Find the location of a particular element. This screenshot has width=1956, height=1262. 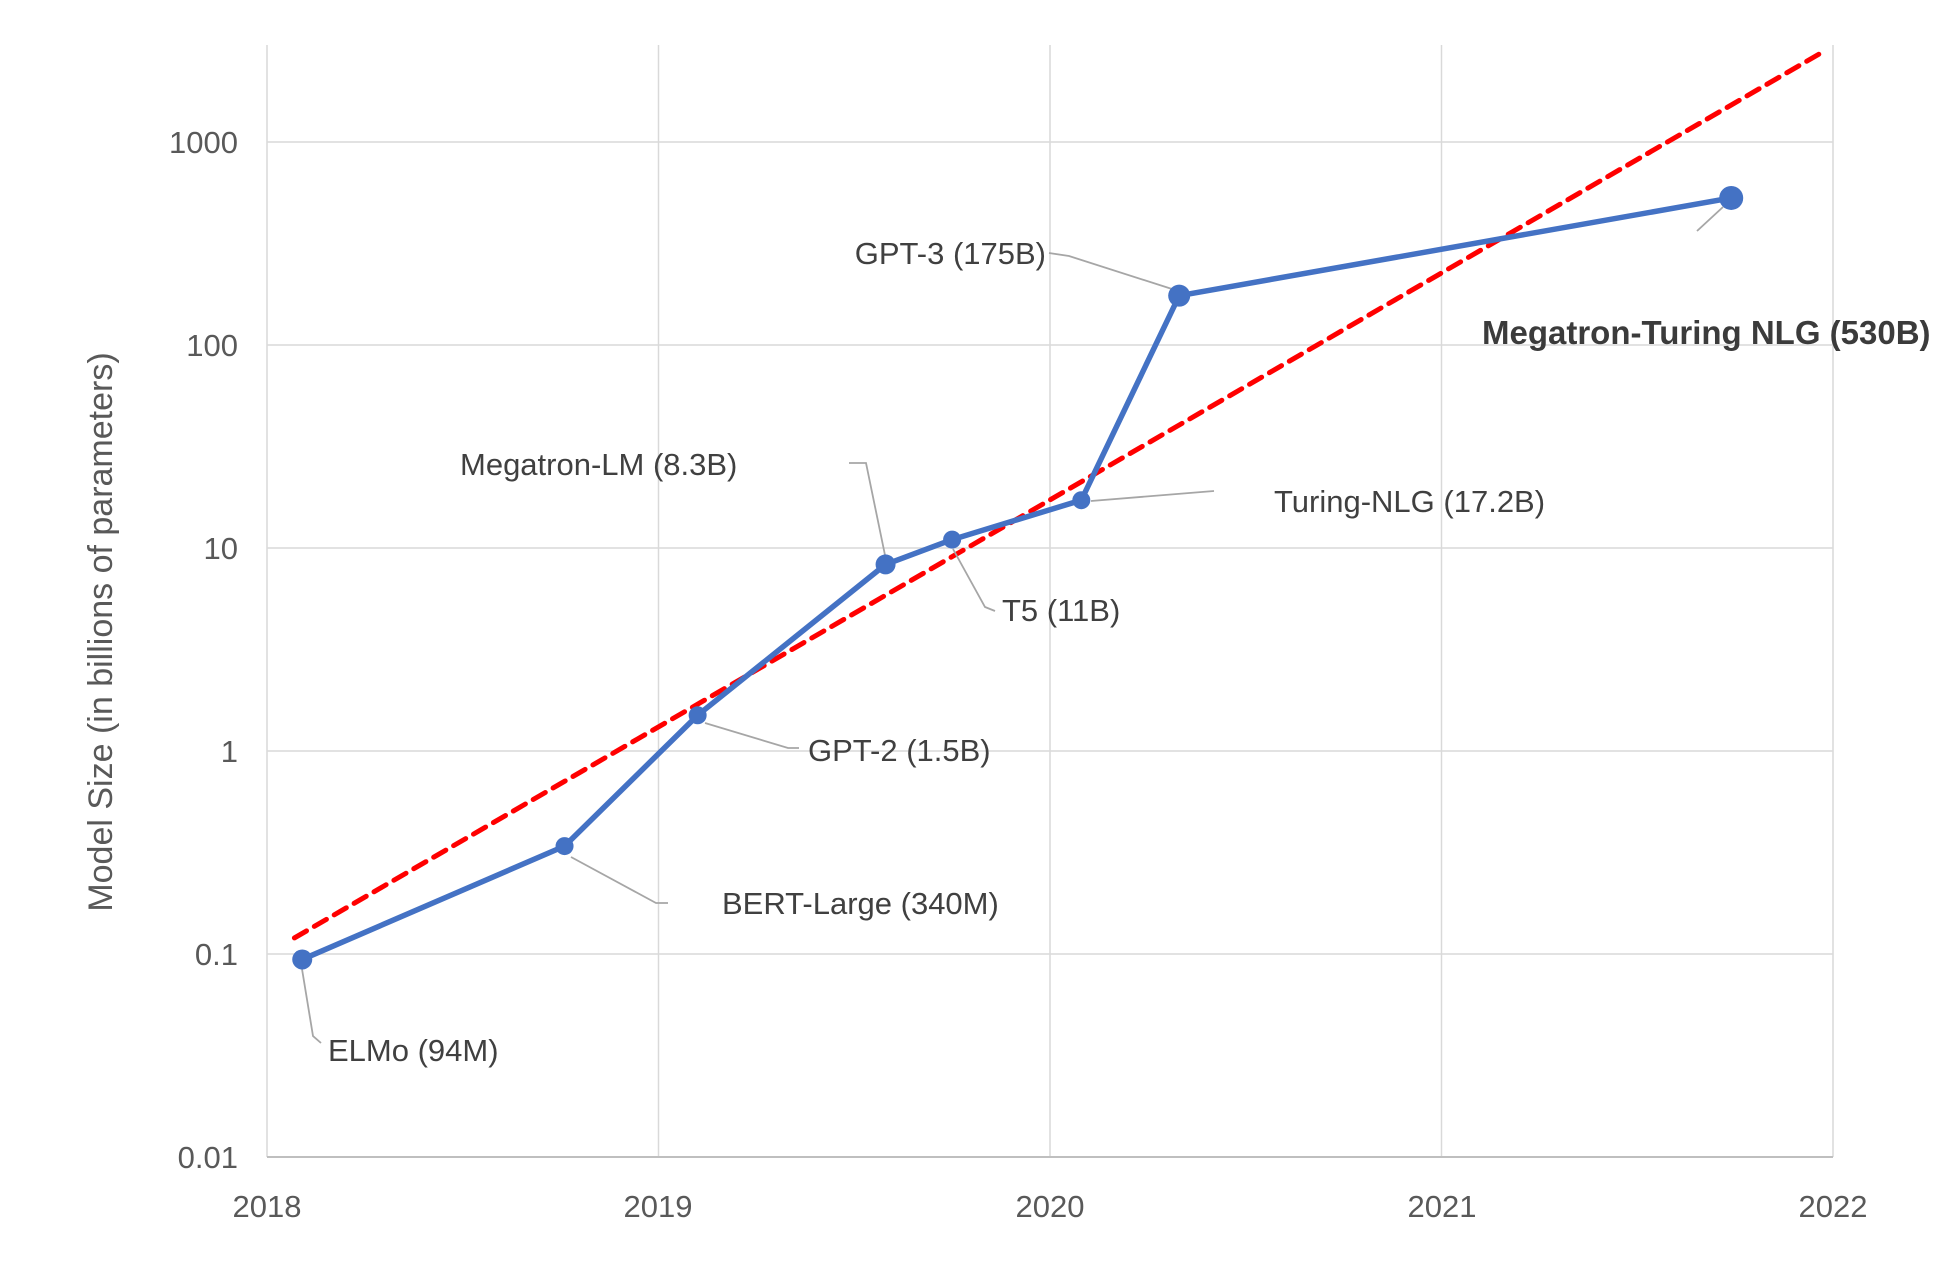

data-point-megatron-turing-nlg is located at coordinates (1731, 197).